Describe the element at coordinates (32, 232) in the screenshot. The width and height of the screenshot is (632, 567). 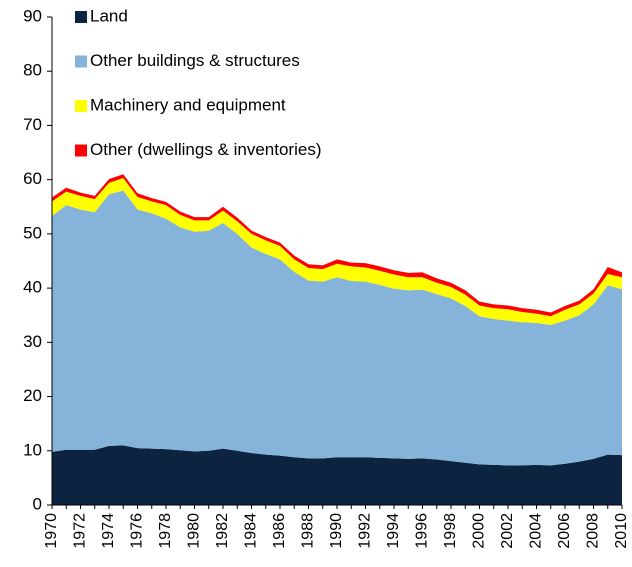
I see `y-tick-label: 50` at that location.